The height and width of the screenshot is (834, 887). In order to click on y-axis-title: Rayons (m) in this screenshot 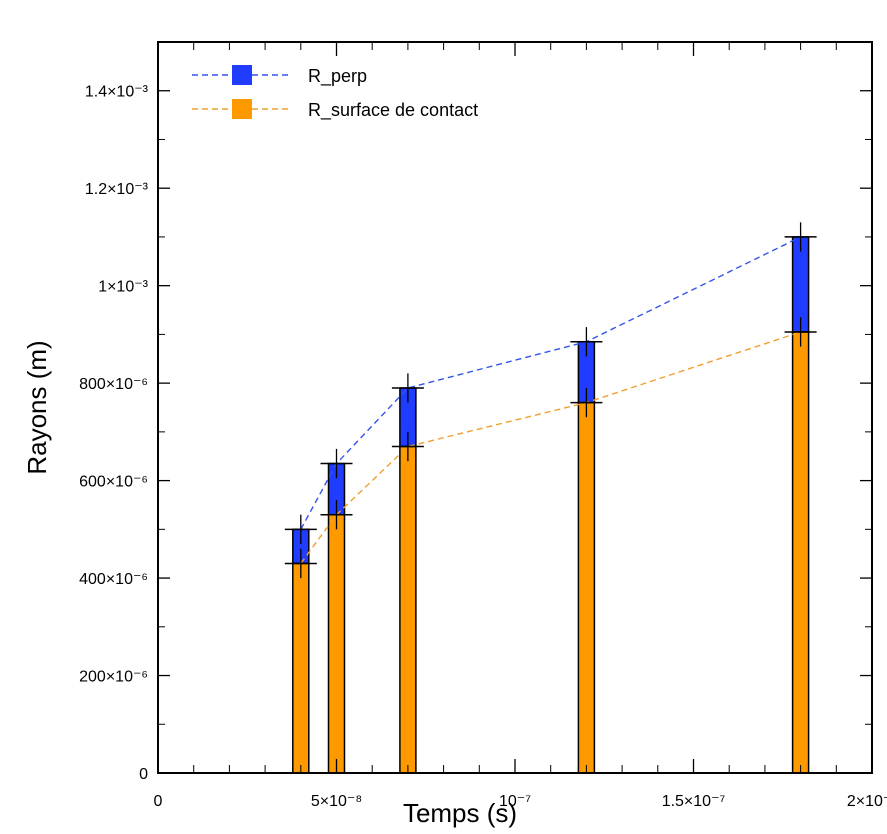, I will do `click(37, 407)`.